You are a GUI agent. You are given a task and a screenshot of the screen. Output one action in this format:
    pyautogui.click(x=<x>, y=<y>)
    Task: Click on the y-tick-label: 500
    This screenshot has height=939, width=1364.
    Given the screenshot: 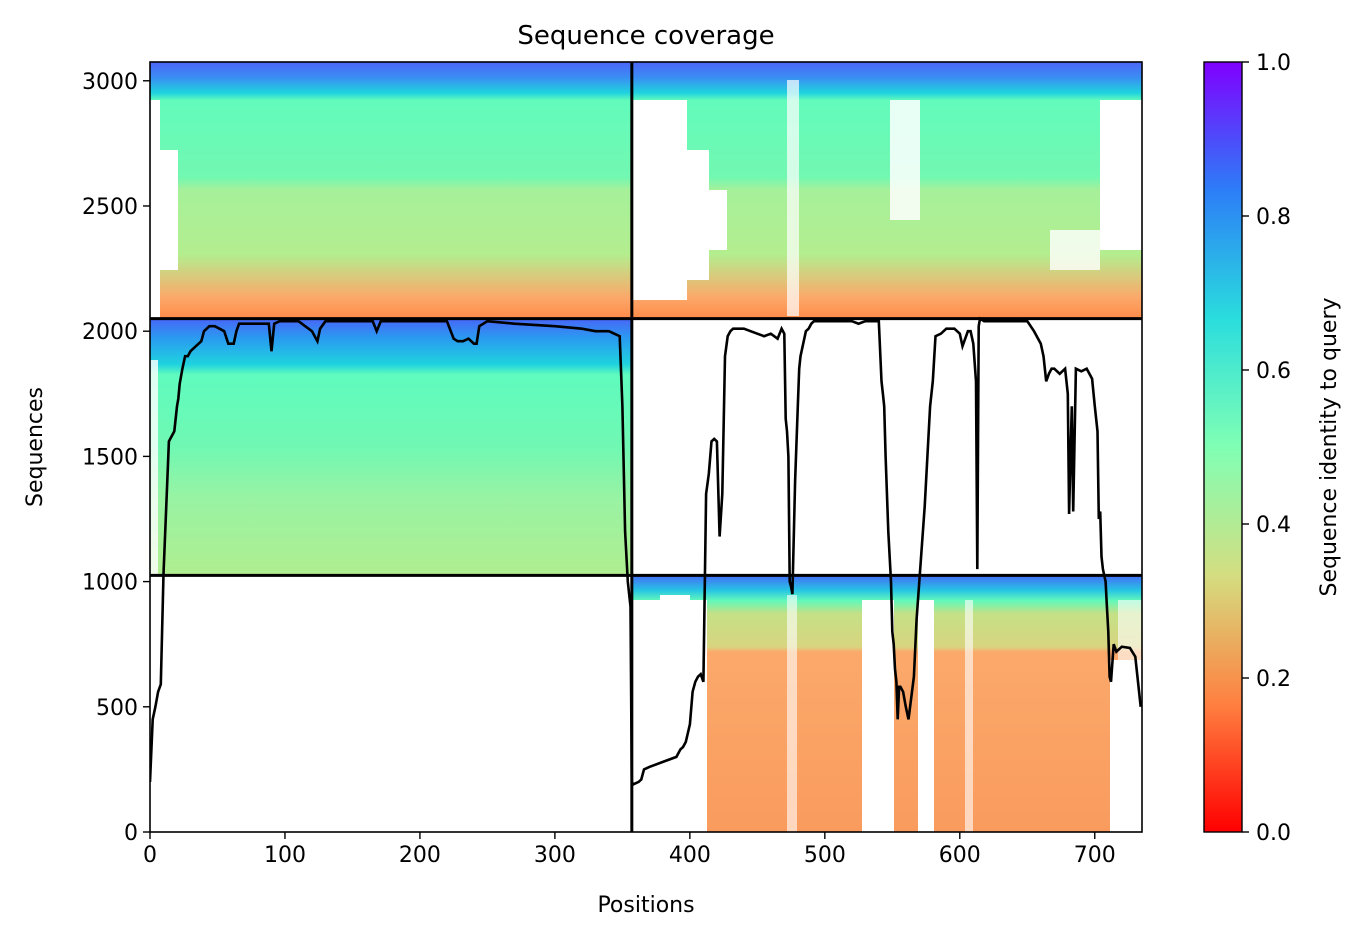 What is the action you would take?
    pyautogui.click(x=117, y=708)
    